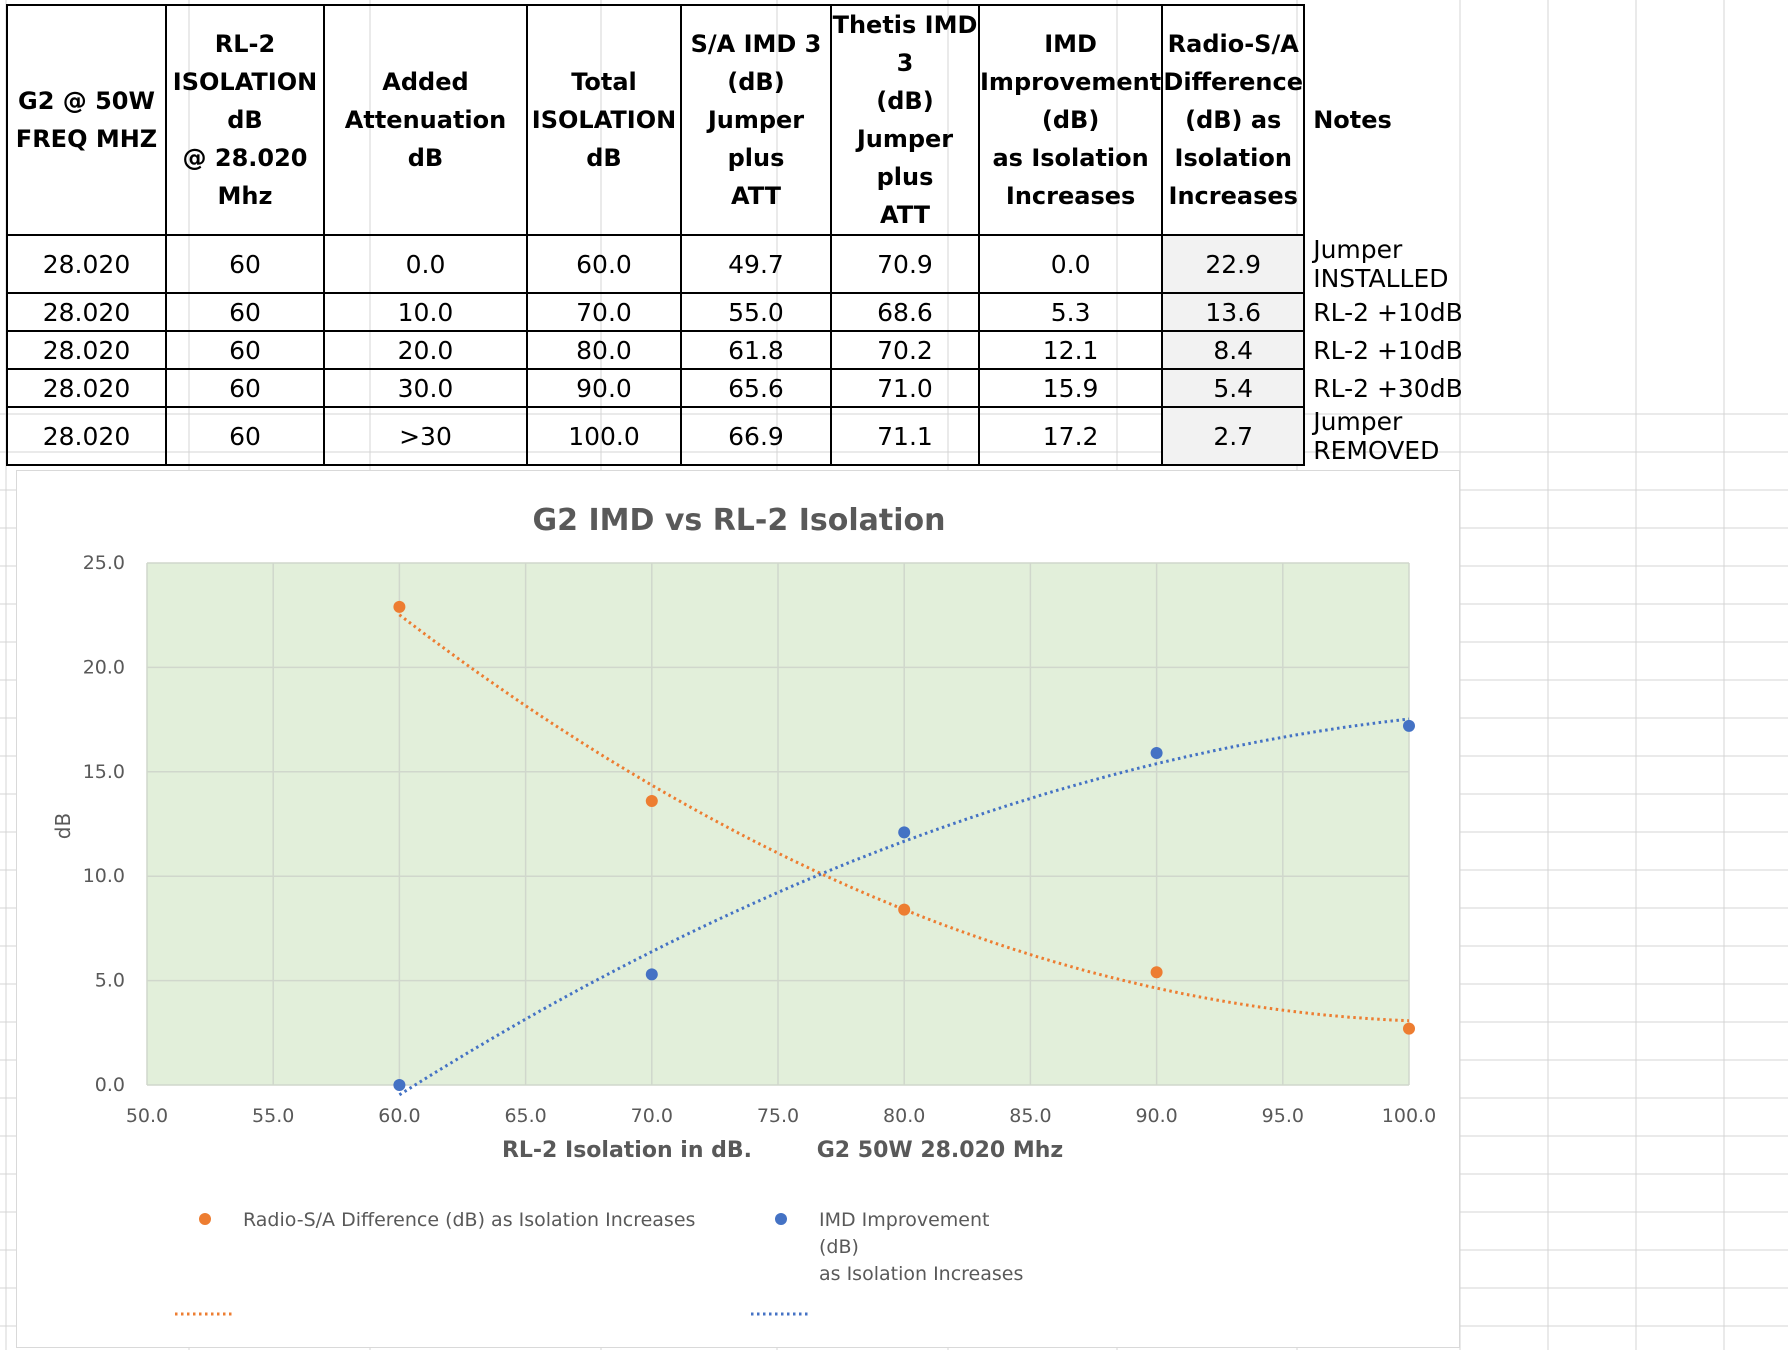 The image size is (1788, 1350). Describe the element at coordinates (425, 350) in the screenshot. I see `table-cell: 20.0` at that location.